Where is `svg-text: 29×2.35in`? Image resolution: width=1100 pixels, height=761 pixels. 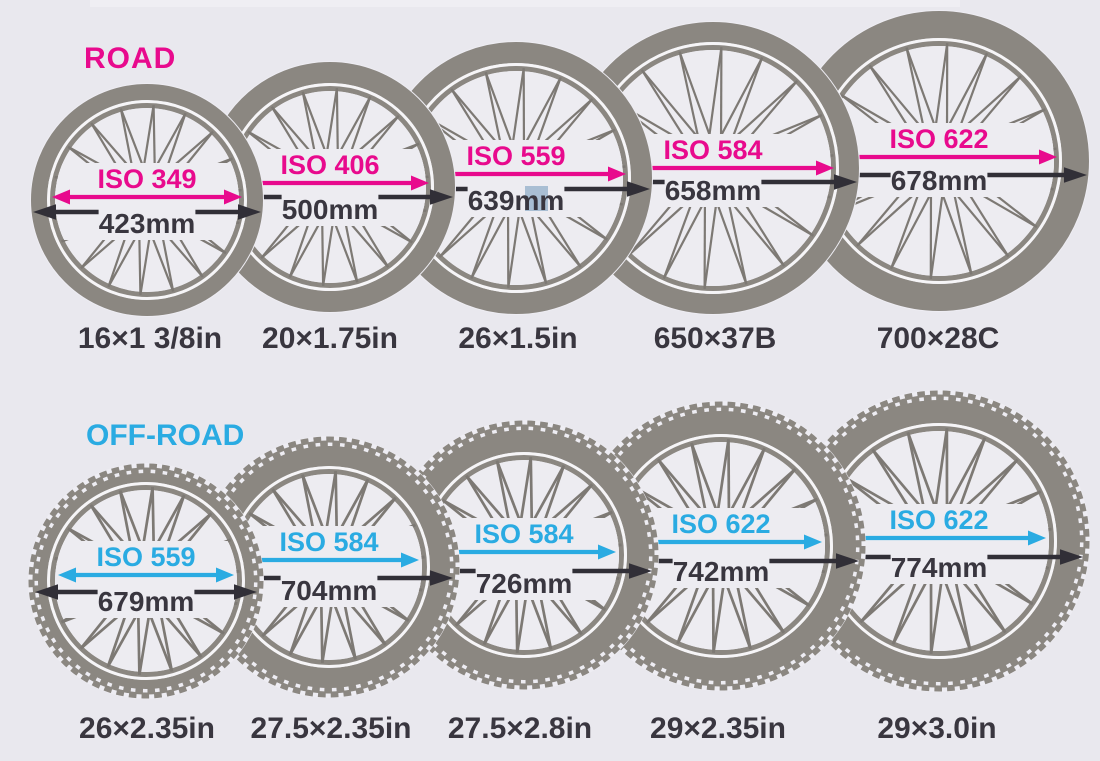
svg-text: 29×2.35in is located at coordinates (718, 728).